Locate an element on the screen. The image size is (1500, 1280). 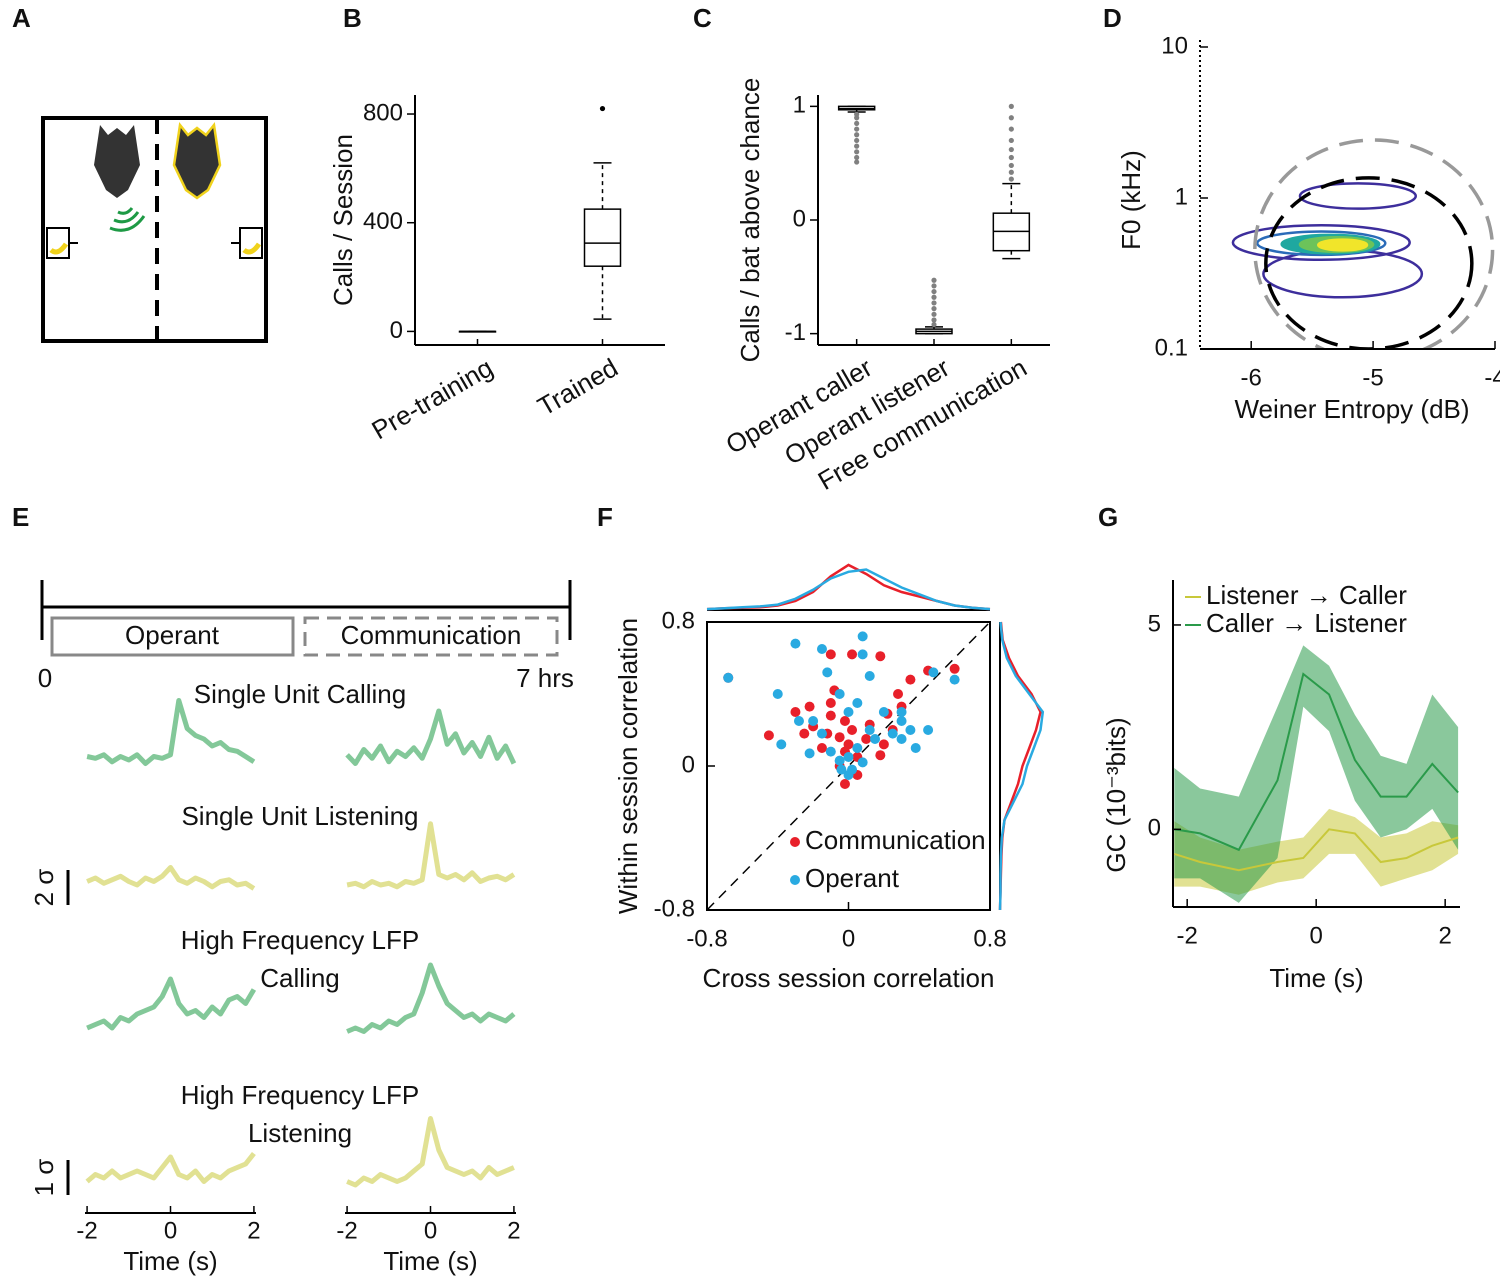
density-top is located at coordinates (848, 589).